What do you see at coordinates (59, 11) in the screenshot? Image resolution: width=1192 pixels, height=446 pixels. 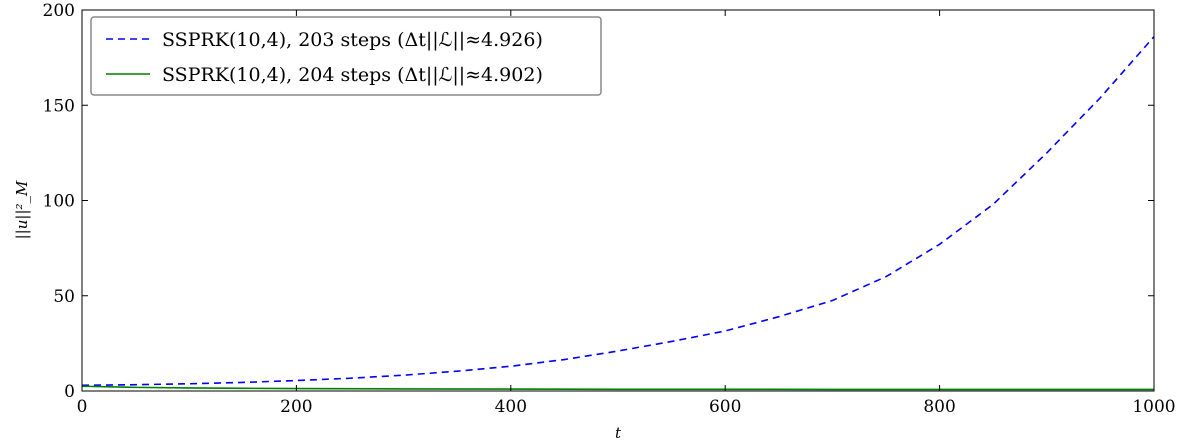 I see `y-tick-label: 200` at bounding box center [59, 11].